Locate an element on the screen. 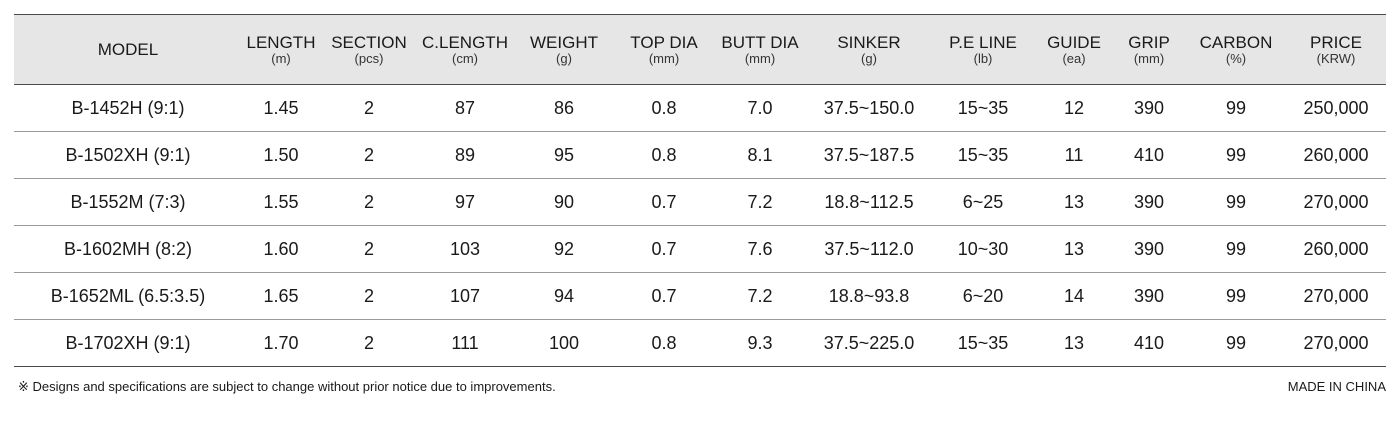  header-section: SECTION (pcs) is located at coordinates (369, 49).